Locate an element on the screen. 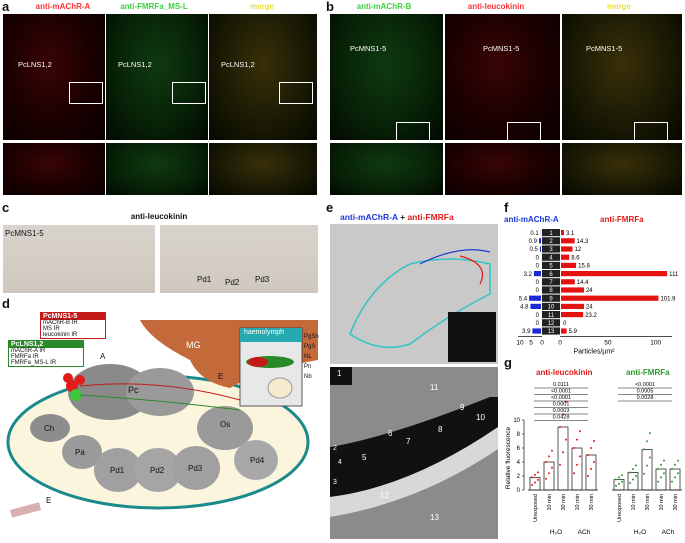  a-image-merge: PcLNS1,2 is located at coordinates (263, 77).